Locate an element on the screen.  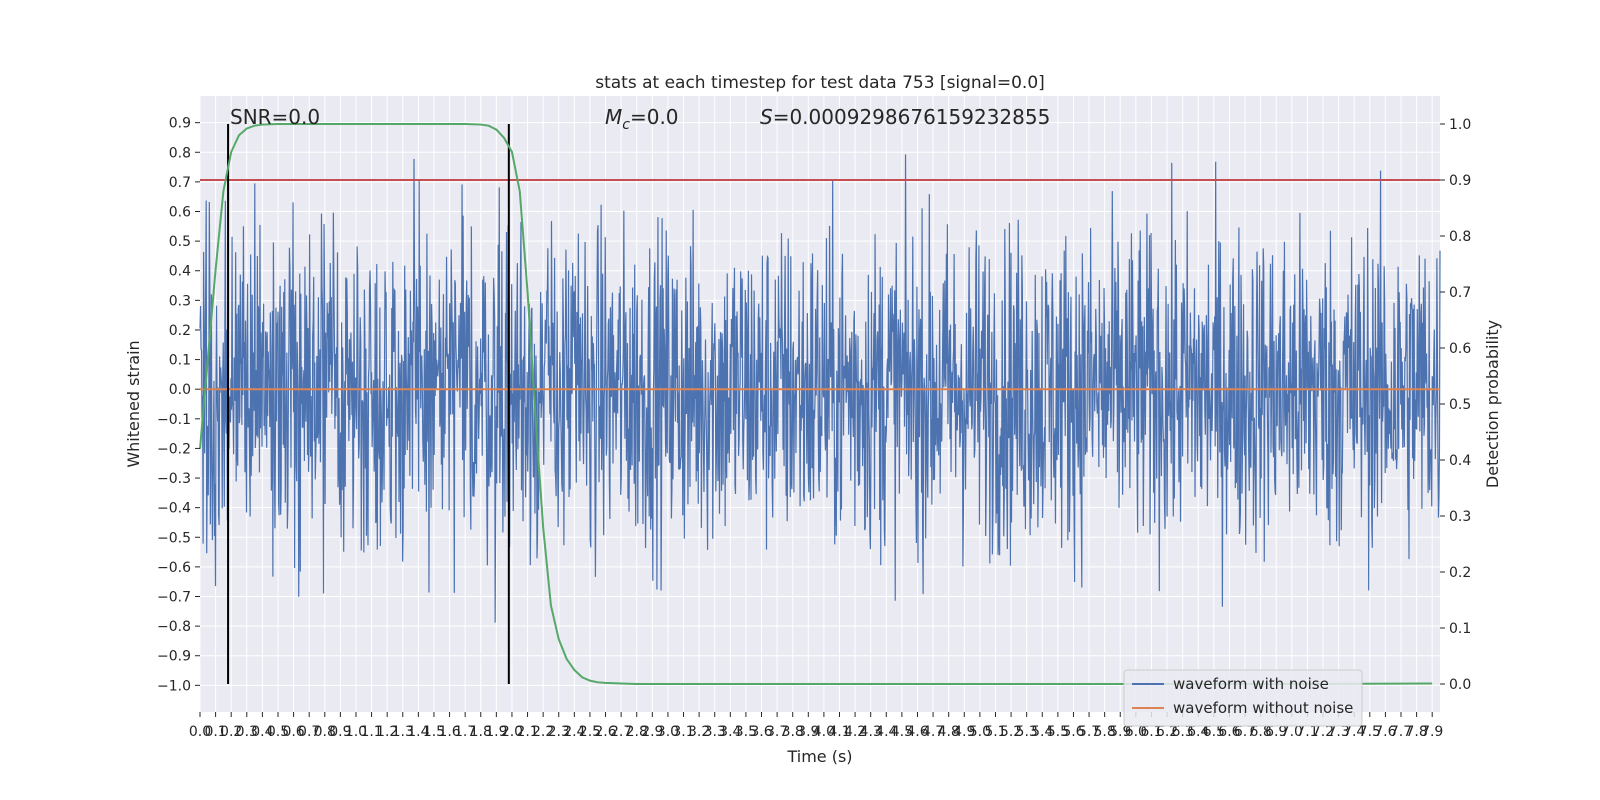
x-tick-label-26: 2.6 is located at coordinates (605, 732).